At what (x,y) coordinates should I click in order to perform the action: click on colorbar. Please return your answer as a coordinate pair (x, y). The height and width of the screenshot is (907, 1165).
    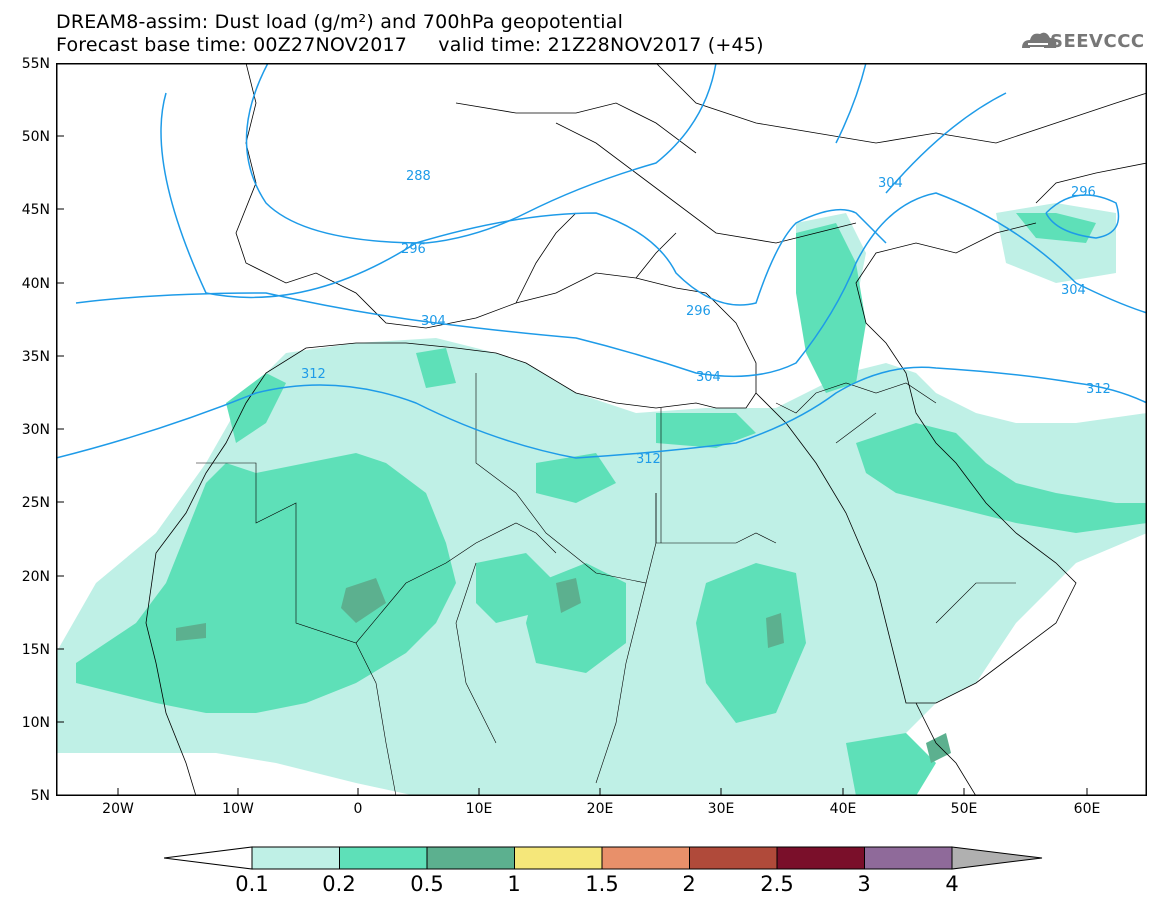
    Looking at the image, I should click on (603, 858).